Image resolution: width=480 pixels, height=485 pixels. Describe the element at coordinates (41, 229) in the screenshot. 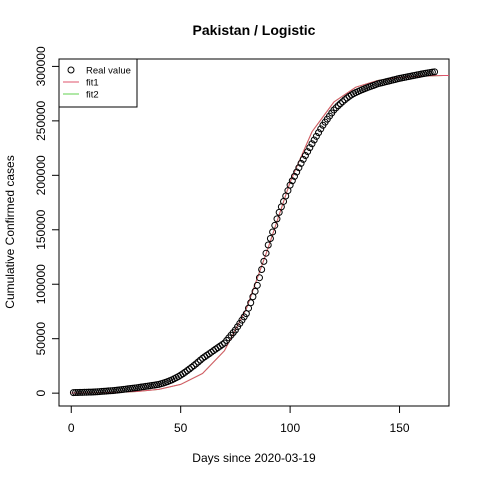

I see `y-tick-label: 150000` at that location.